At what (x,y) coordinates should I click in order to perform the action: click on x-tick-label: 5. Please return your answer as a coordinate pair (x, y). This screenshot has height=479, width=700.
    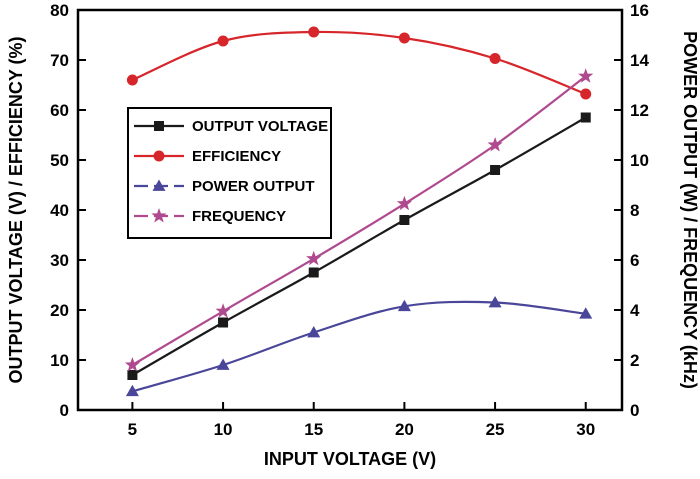
    Looking at the image, I should click on (132, 429).